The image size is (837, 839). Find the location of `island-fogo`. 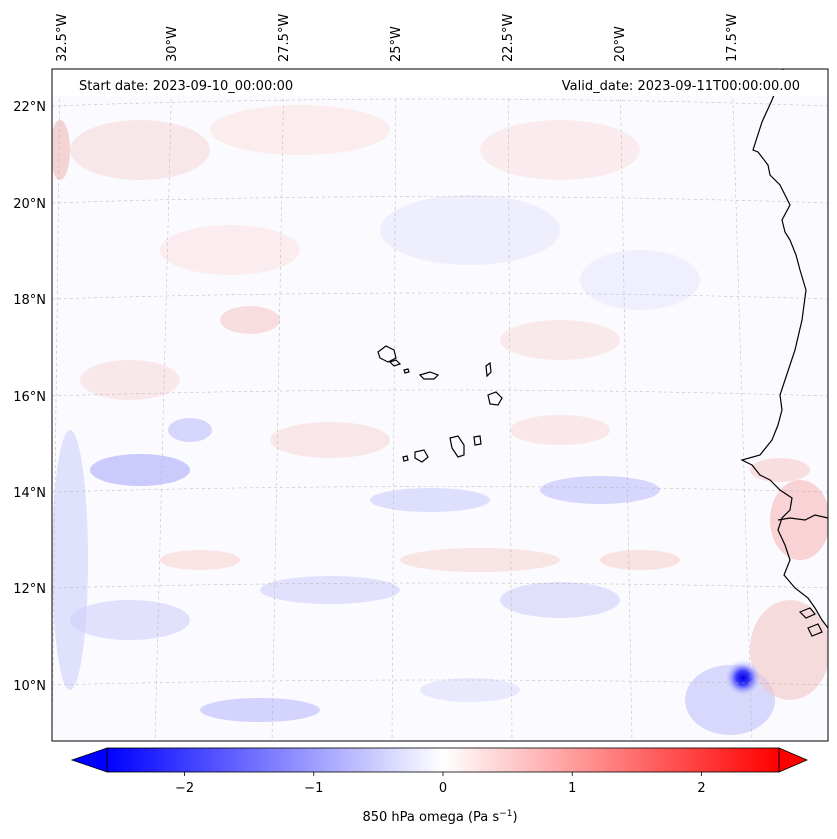

island-fogo is located at coordinates (421, 456).